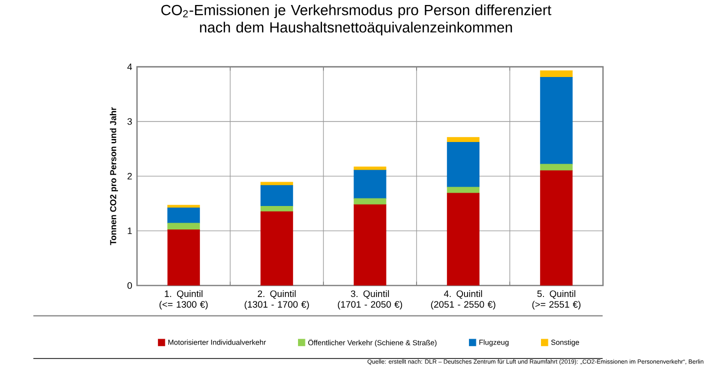  I want to click on y-tick-label: 3, so click(129, 121).